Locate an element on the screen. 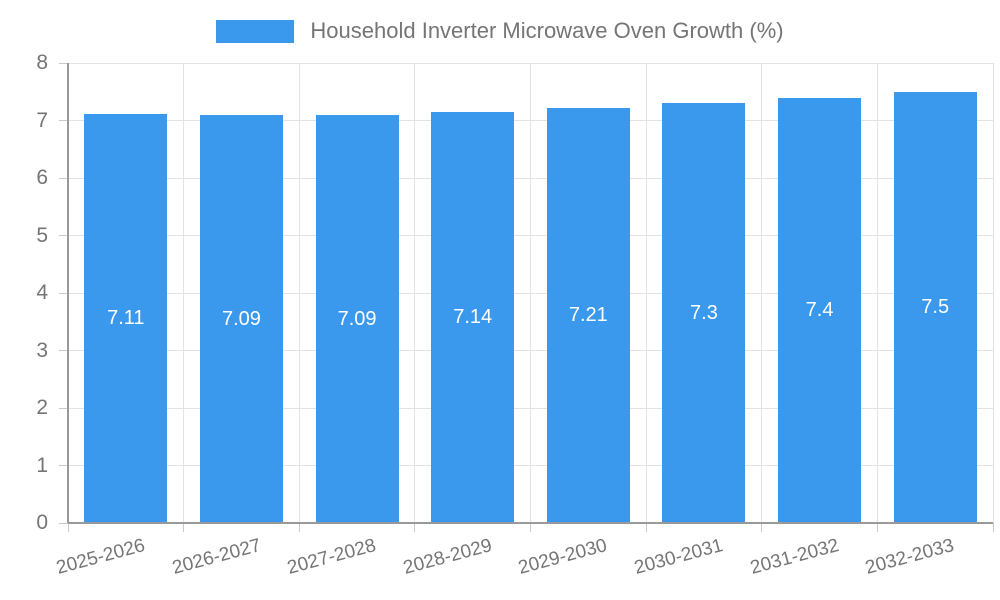 Image resolution: width=1000 pixels, height=600 pixels. y-tick-label: 8 is located at coordinates (42, 62).